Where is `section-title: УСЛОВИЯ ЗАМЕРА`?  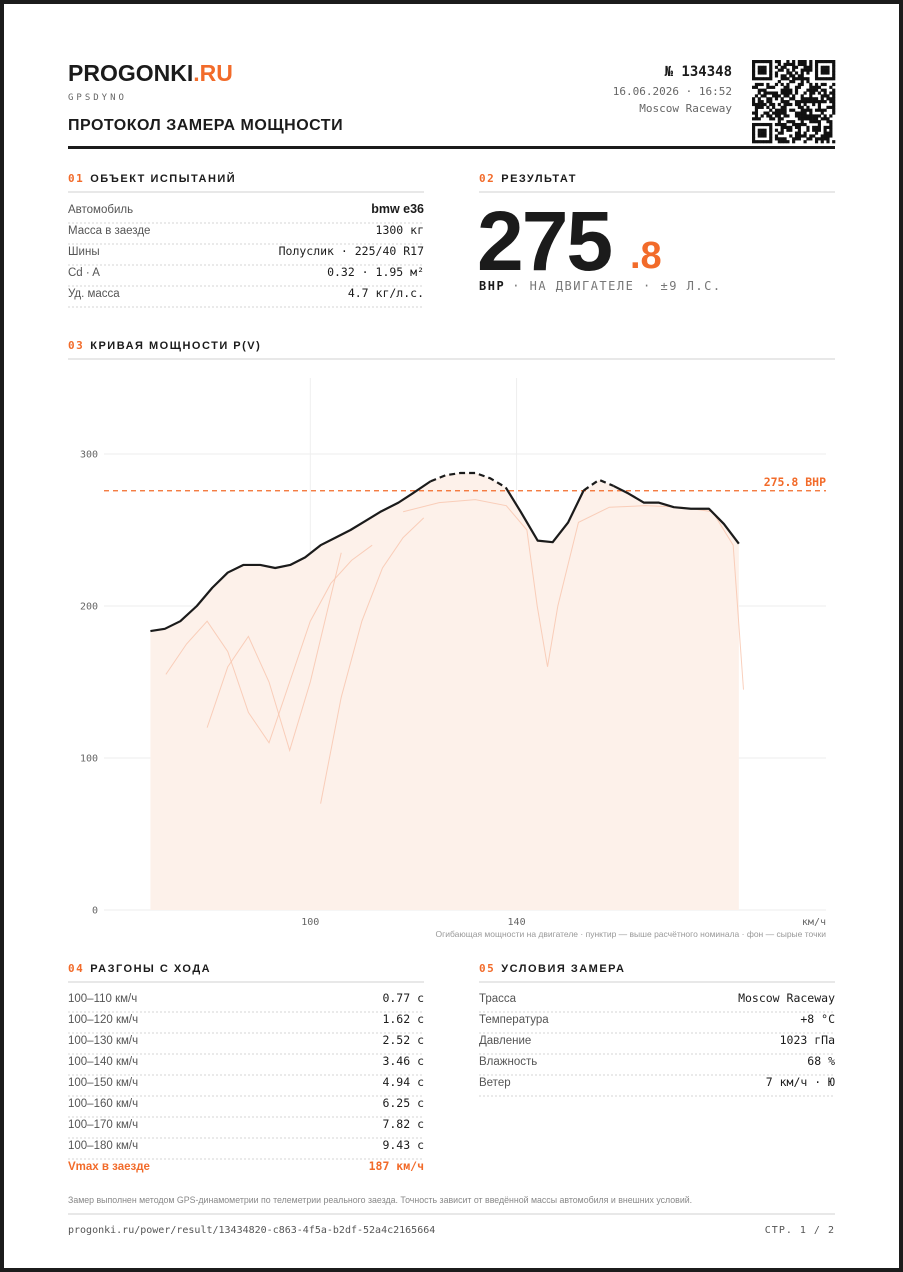 section-title: УСЛОВИЯ ЗАМЕРА is located at coordinates (563, 969).